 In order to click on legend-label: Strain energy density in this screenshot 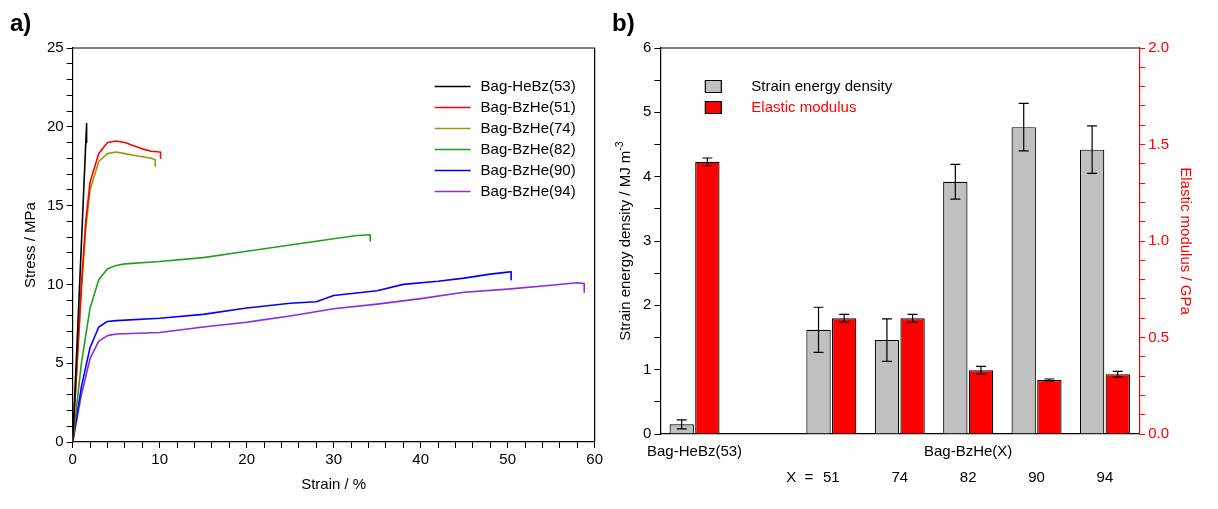, I will do `click(822, 85)`.